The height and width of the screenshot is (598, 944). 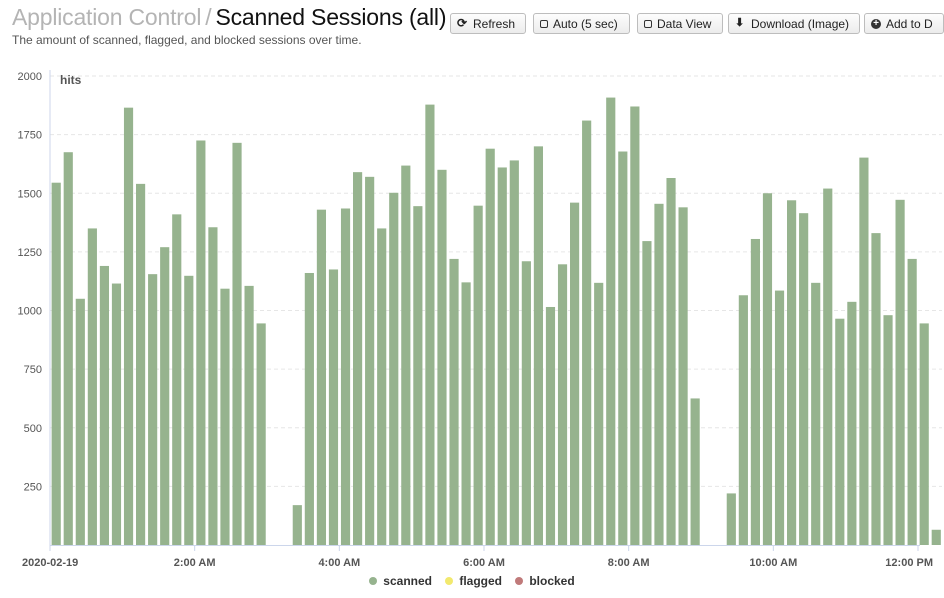 What do you see at coordinates (107, 17) in the screenshot?
I see `breadcrumb-parent: Application Control` at bounding box center [107, 17].